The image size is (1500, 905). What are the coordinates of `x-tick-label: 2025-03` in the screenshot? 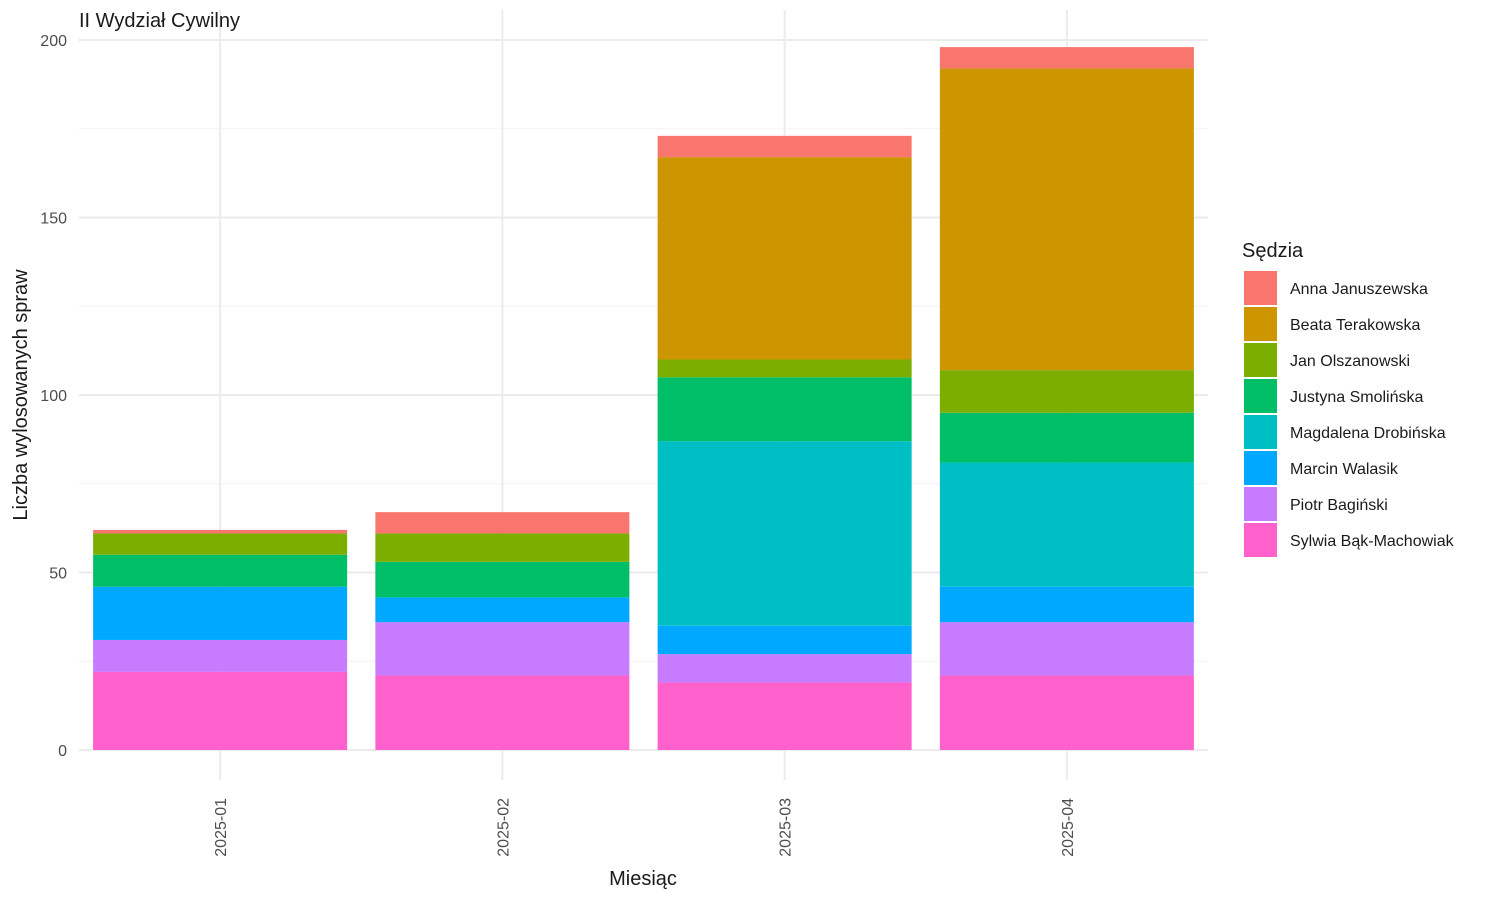 It's located at (786, 827).